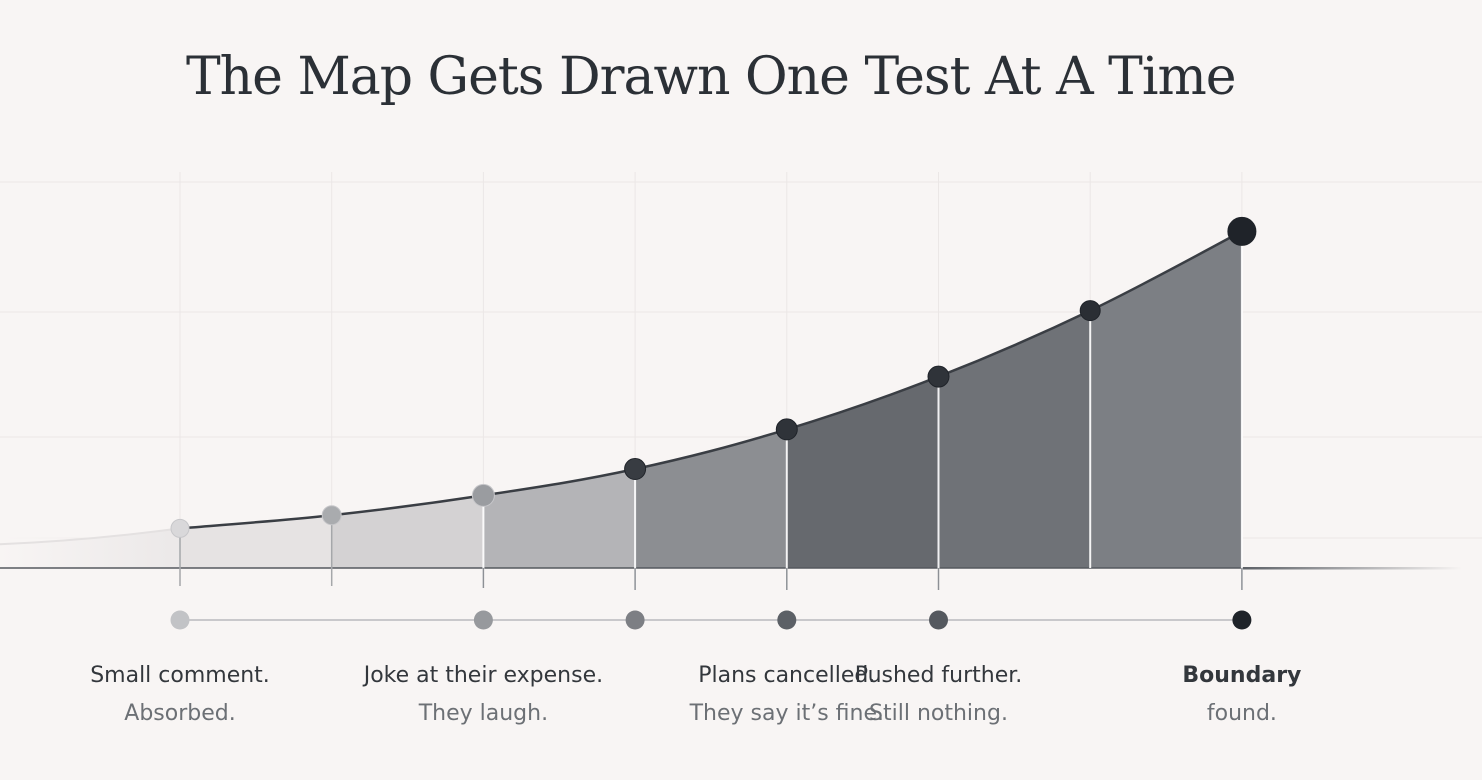 Image resolution: width=1482 pixels, height=780 pixels. I want to click on annotation-sublabel-1: Absorbed., so click(179, 713).